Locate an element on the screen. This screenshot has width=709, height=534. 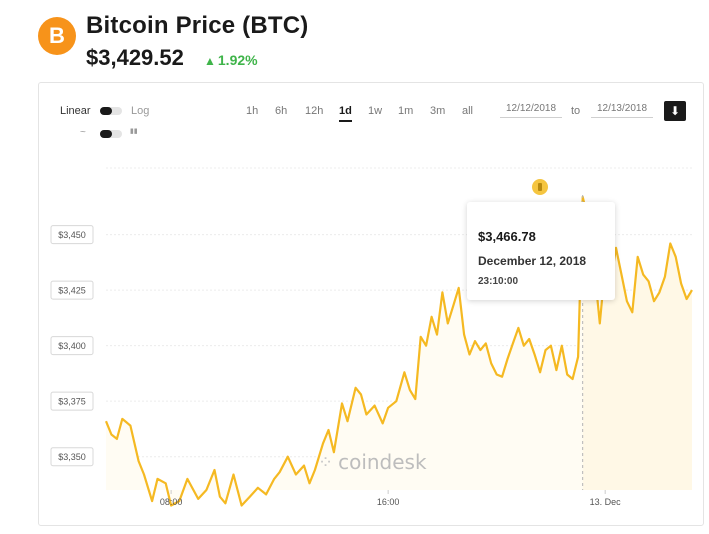
download-button: ⬇ is located at coordinates (675, 111).